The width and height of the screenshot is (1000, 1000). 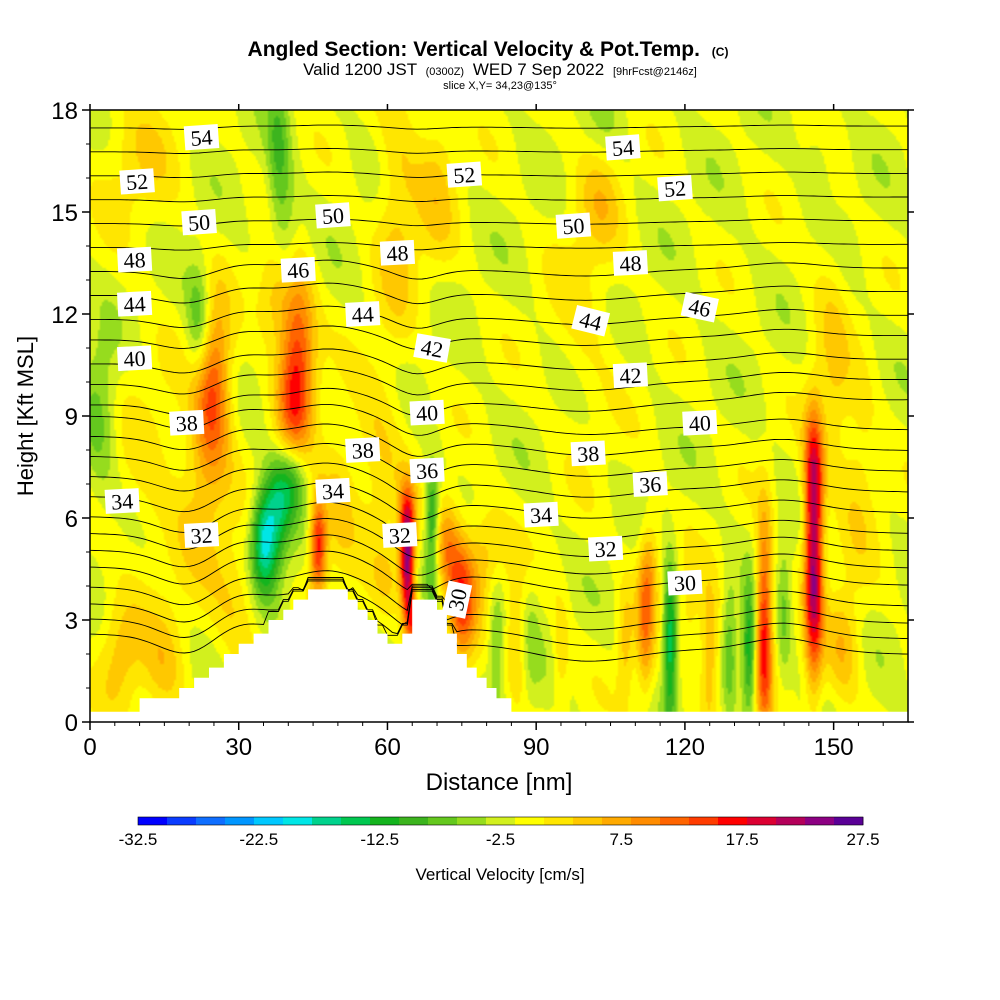 I want to click on isentrope-label-34: 34, so click(x=541, y=514).